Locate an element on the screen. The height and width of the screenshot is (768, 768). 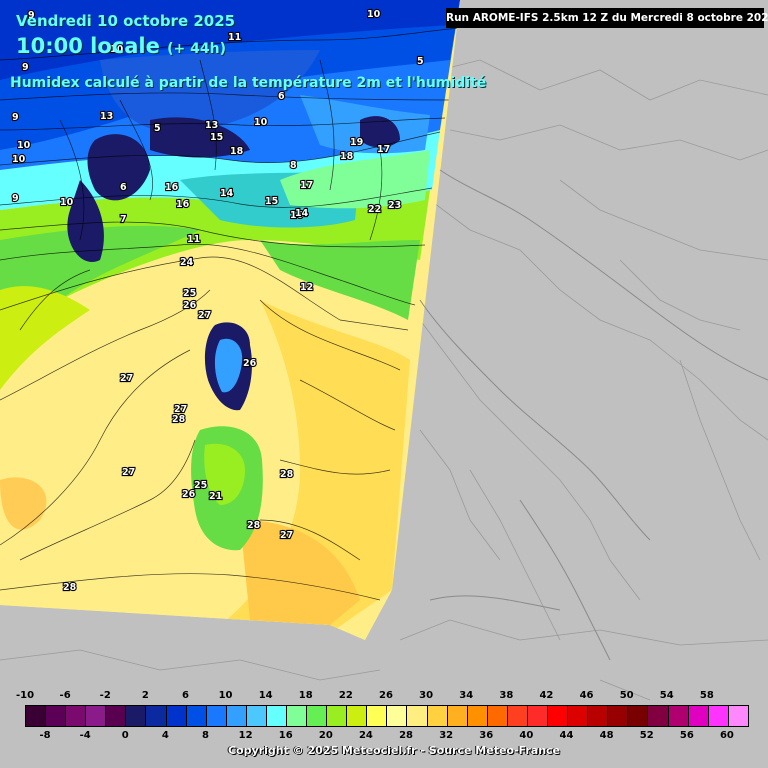
scale-tick-label: 12 is located at coordinates (245, 735).